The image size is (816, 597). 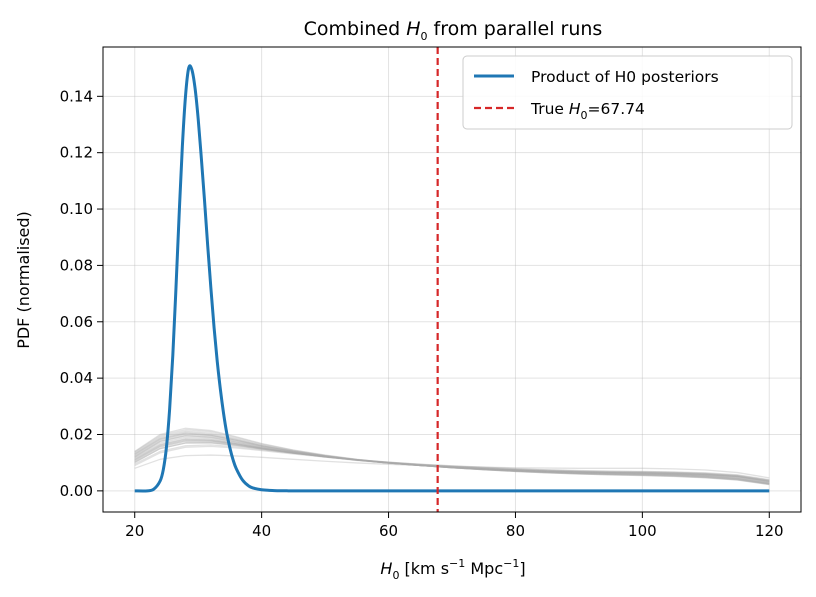 What do you see at coordinates (76, 378) in the screenshot?
I see `y-tick-label: 0.04` at bounding box center [76, 378].